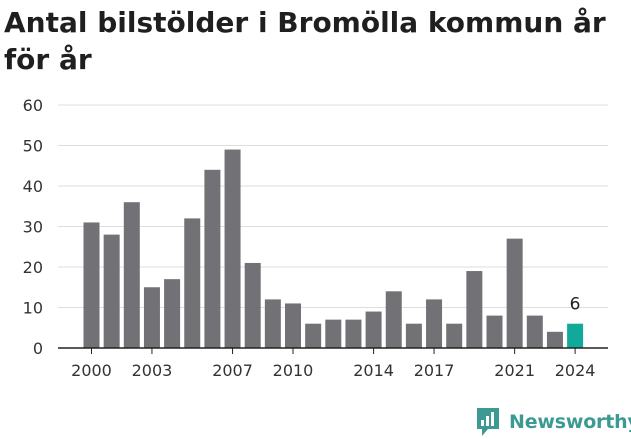 This screenshot has height=439, width=631. I want to click on bar-2001, so click(111, 291).